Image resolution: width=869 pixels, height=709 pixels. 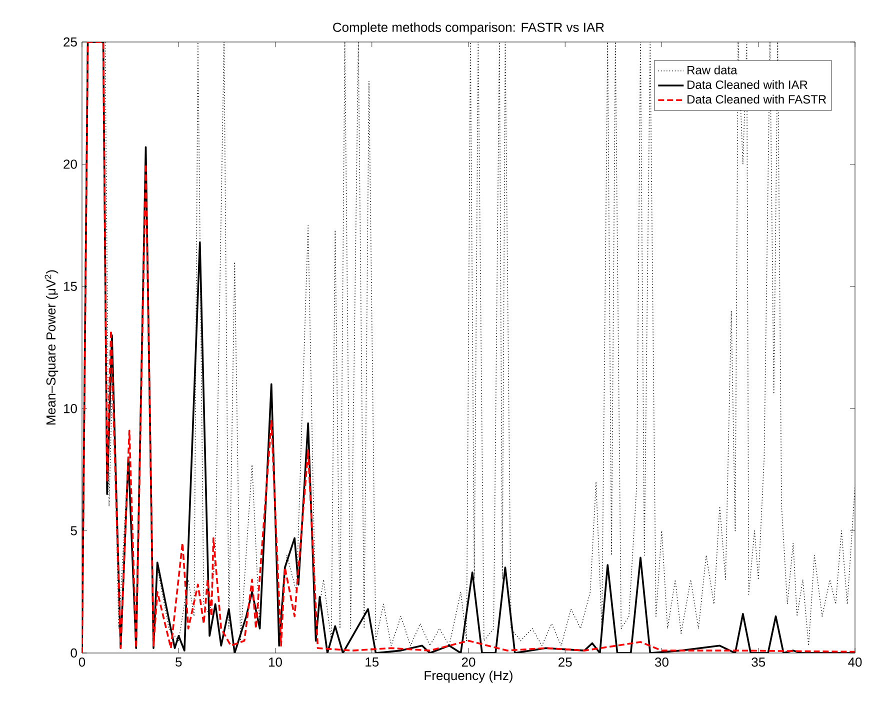 I want to click on y-tick-label: 15, so click(x=70, y=286).